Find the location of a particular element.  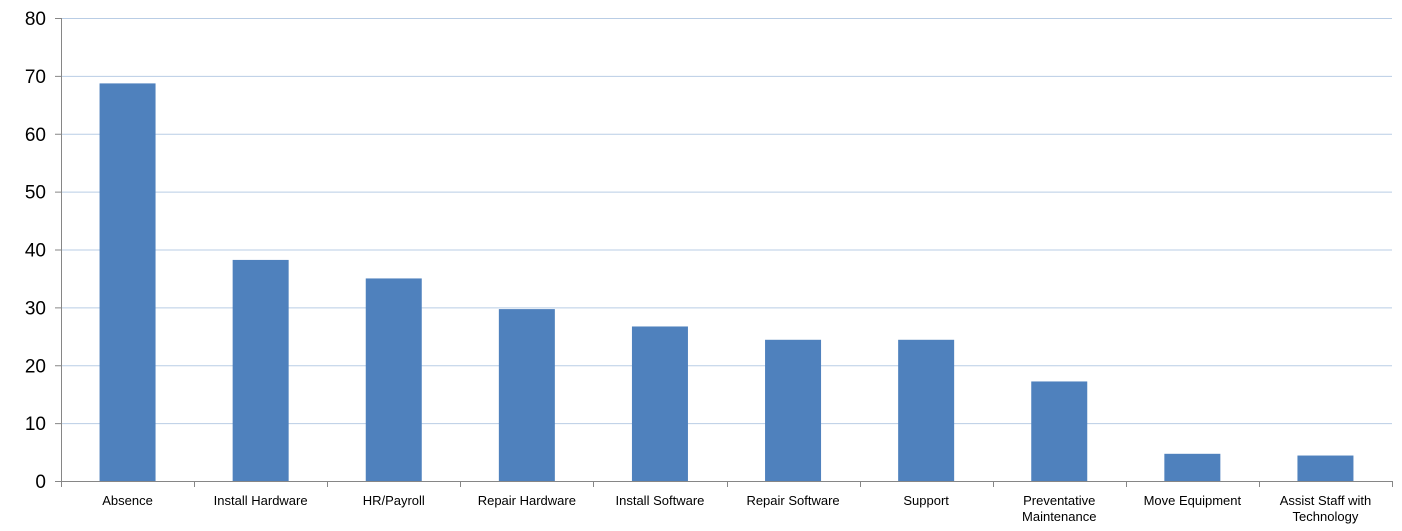

x-tick-label-line: Assist Staff with is located at coordinates (1326, 500).